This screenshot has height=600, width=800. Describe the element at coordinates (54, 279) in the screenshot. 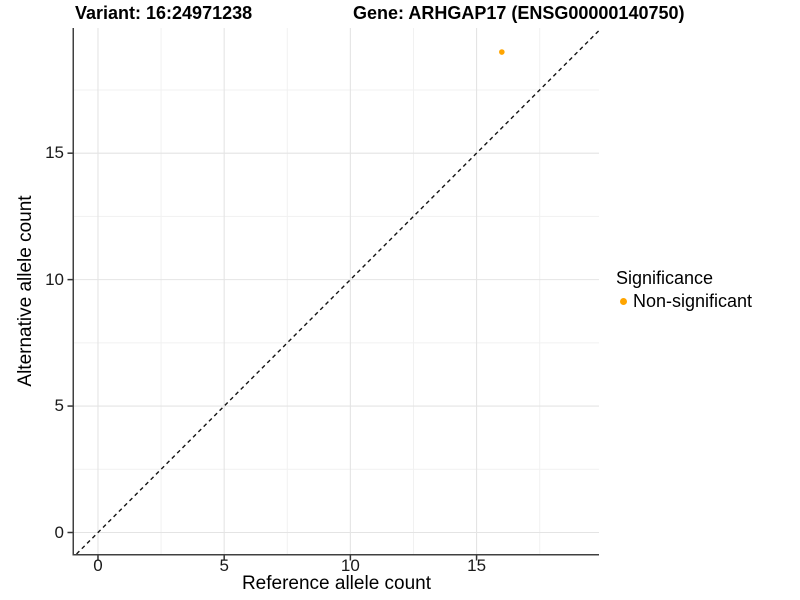

I see `y-tick-label: 10` at that location.